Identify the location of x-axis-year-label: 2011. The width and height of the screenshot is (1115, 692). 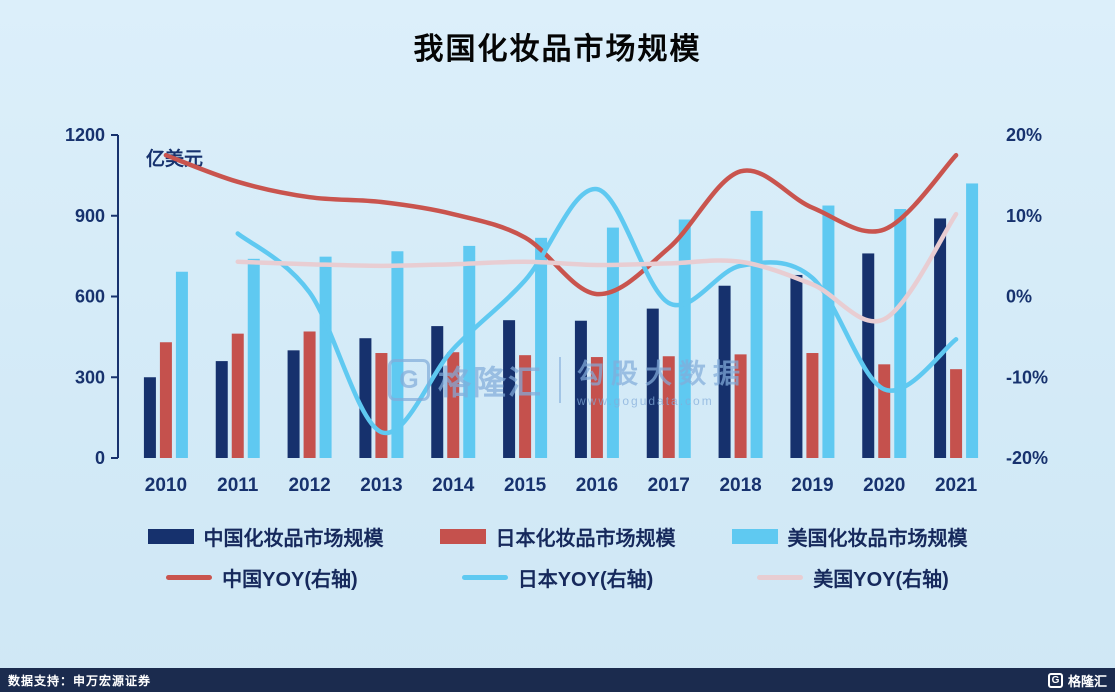
(238, 485).